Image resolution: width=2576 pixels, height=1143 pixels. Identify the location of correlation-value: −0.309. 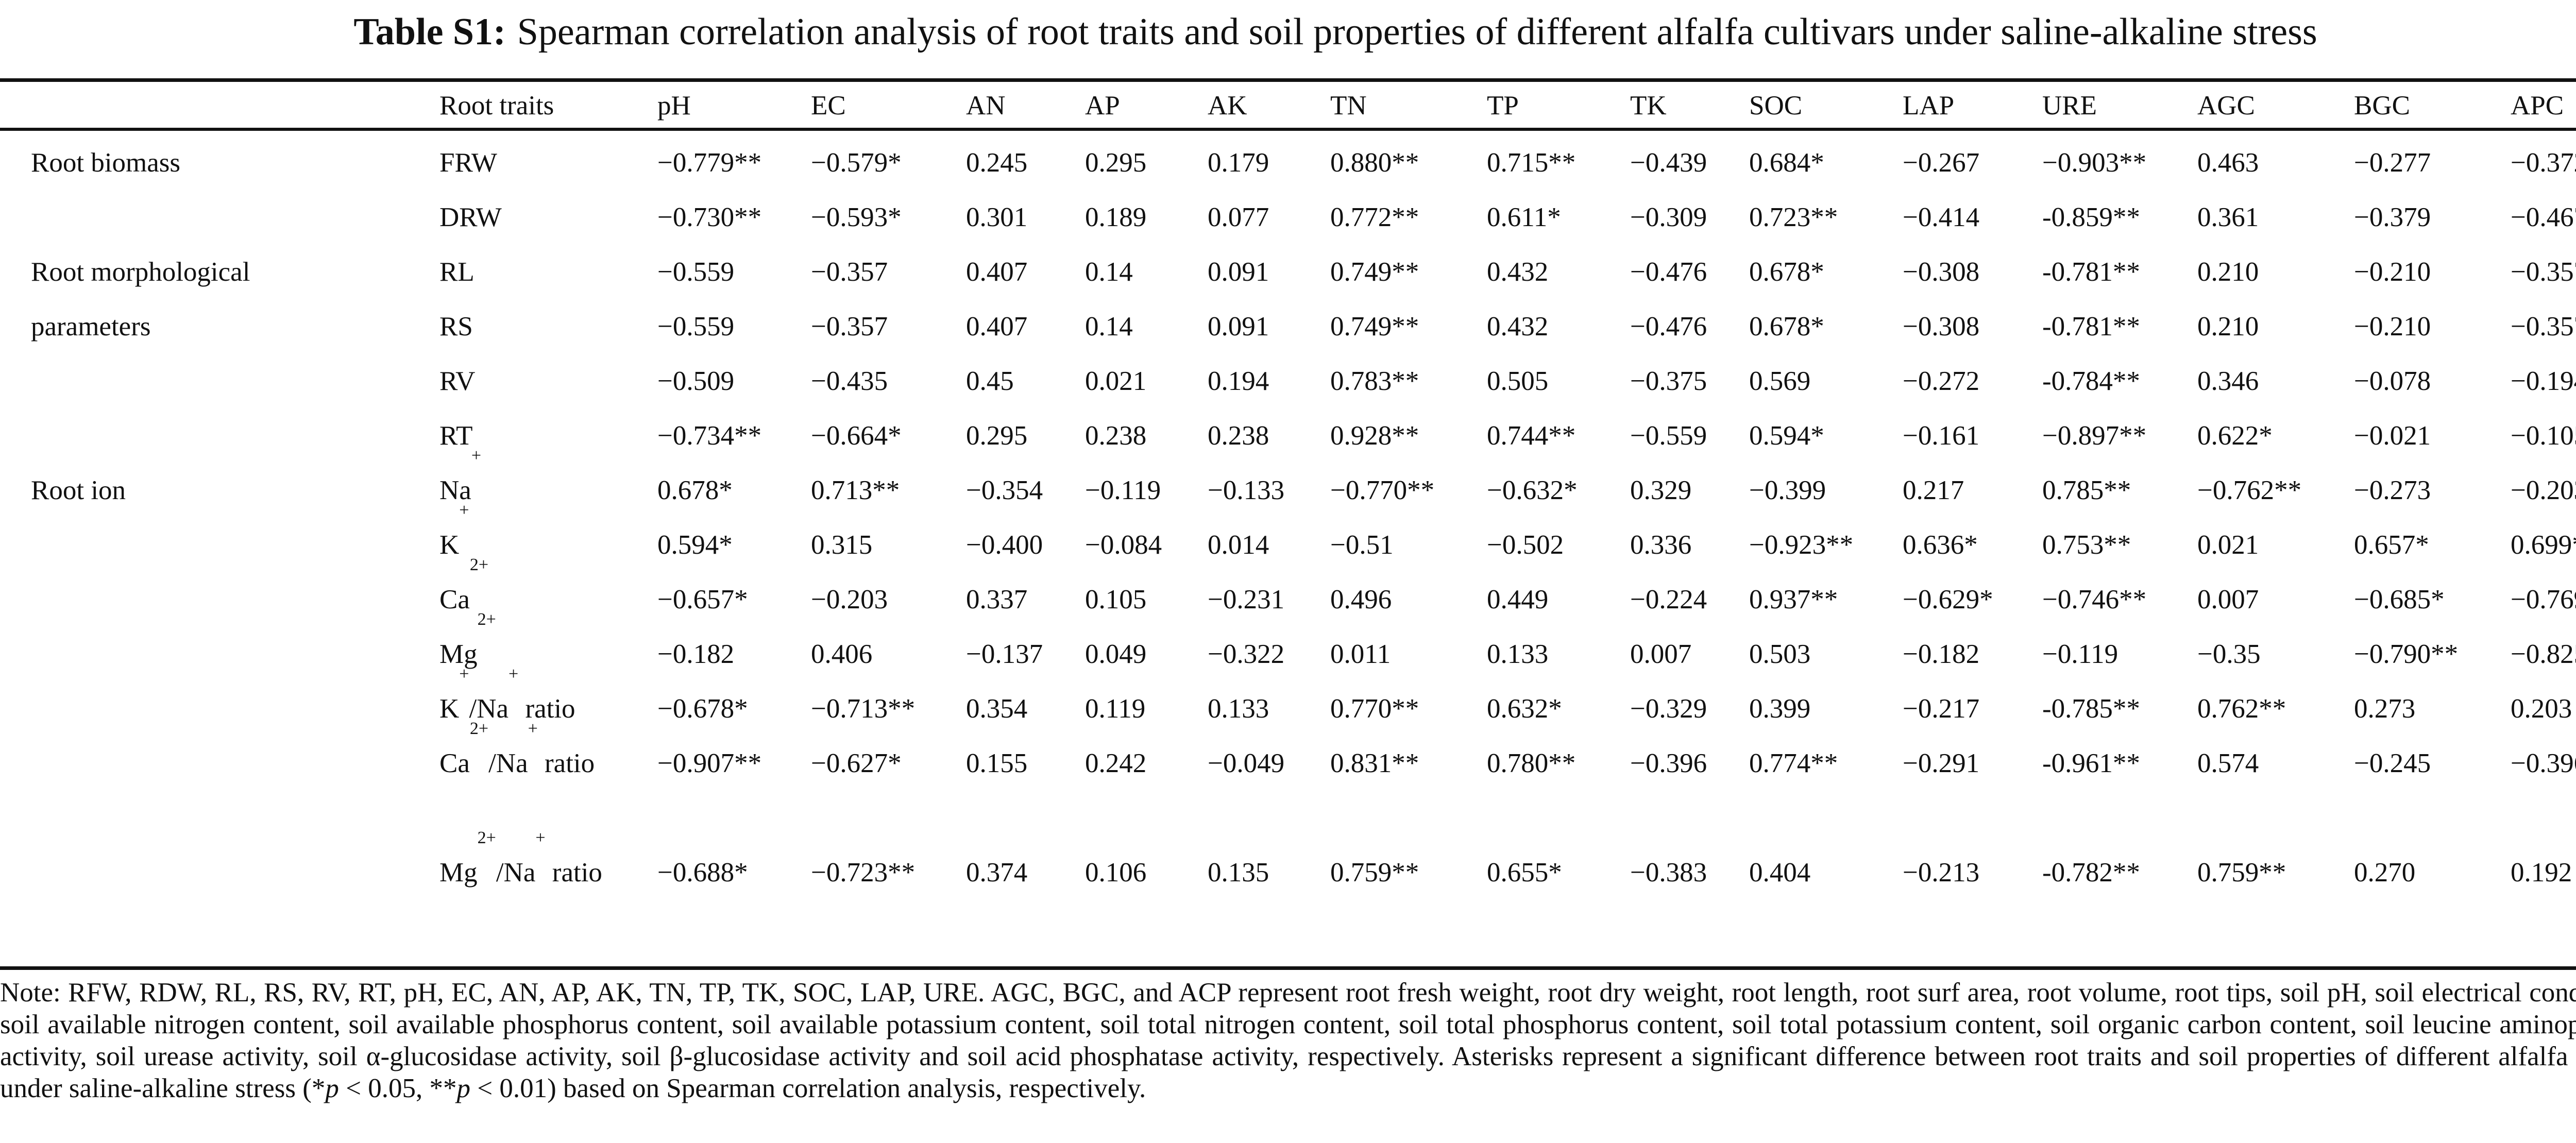
(1669, 217).